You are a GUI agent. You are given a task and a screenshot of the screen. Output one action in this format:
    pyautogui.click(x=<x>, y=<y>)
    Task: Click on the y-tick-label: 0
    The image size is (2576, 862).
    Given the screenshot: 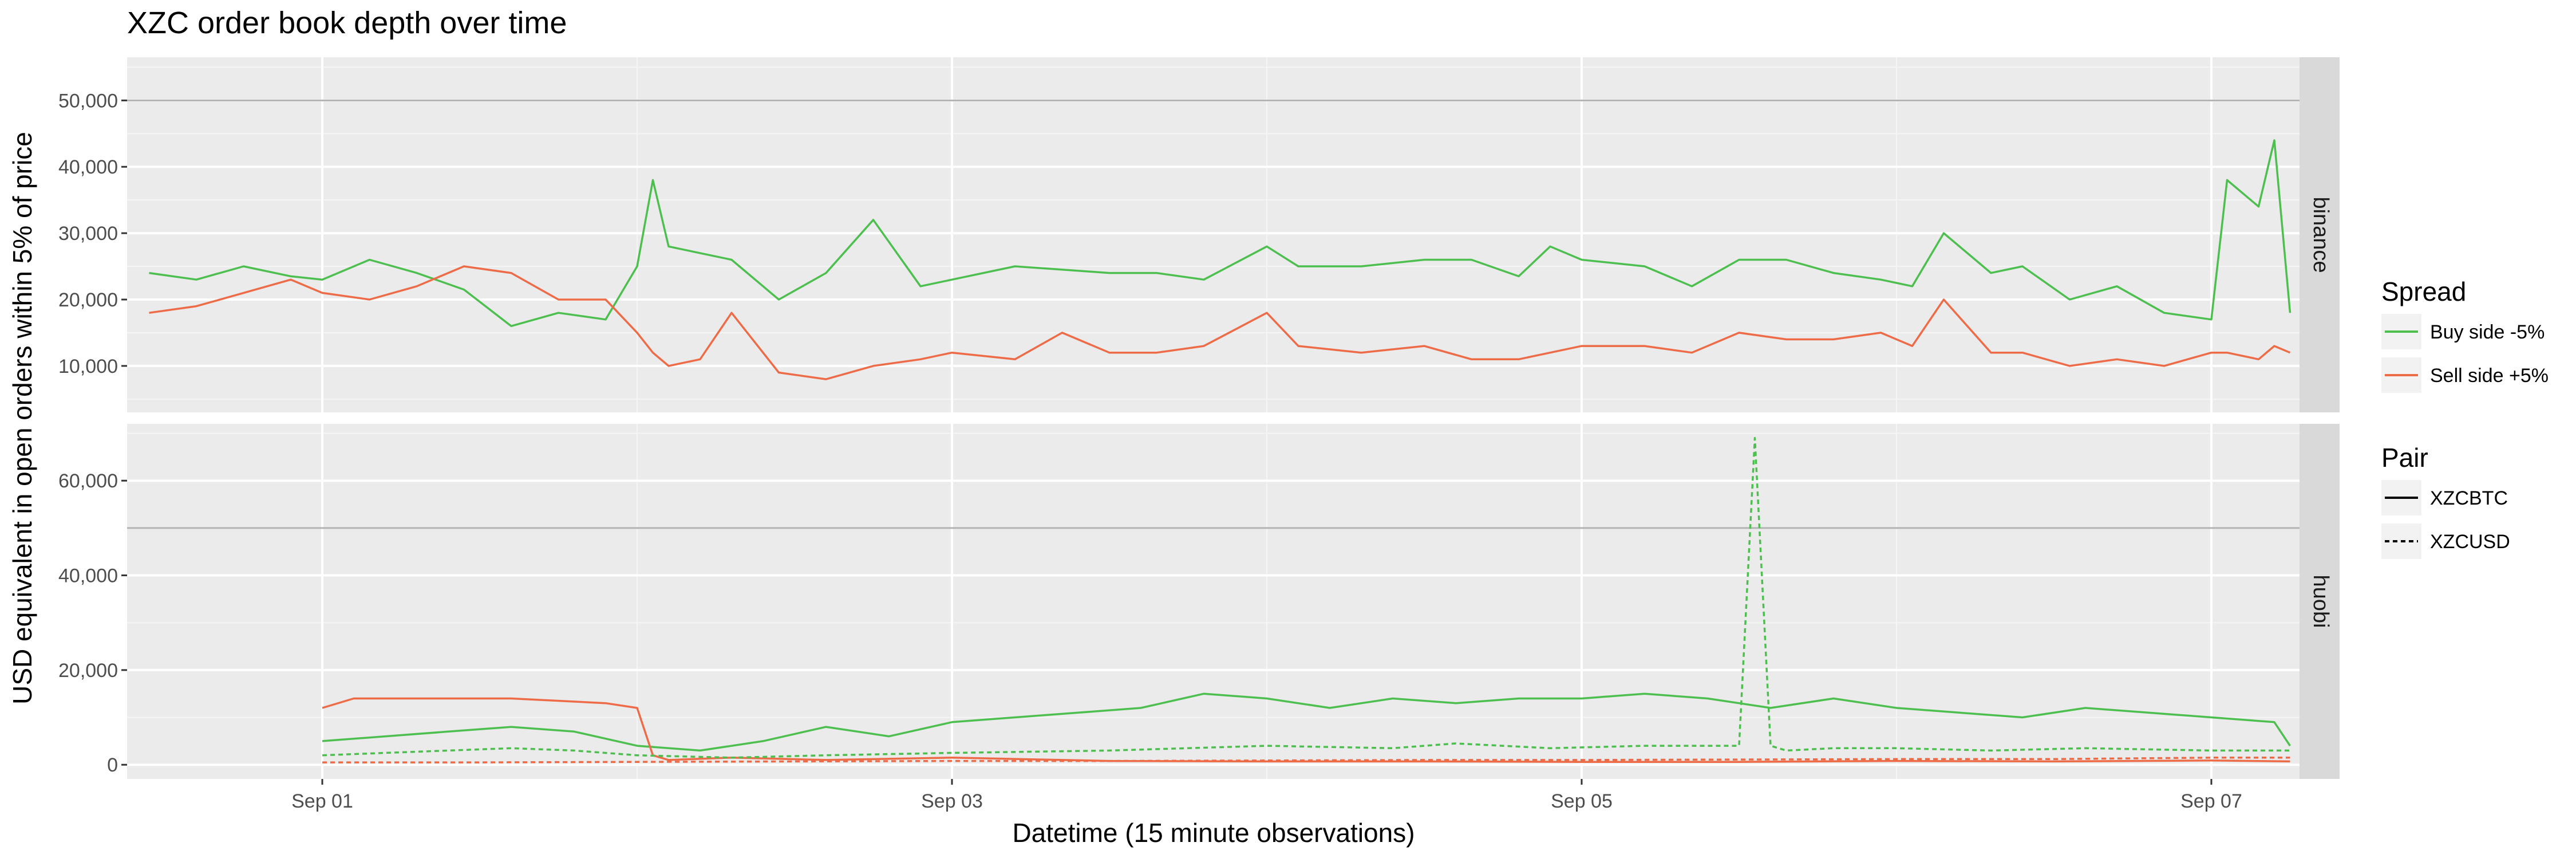 What is the action you would take?
    pyautogui.click(x=112, y=765)
    